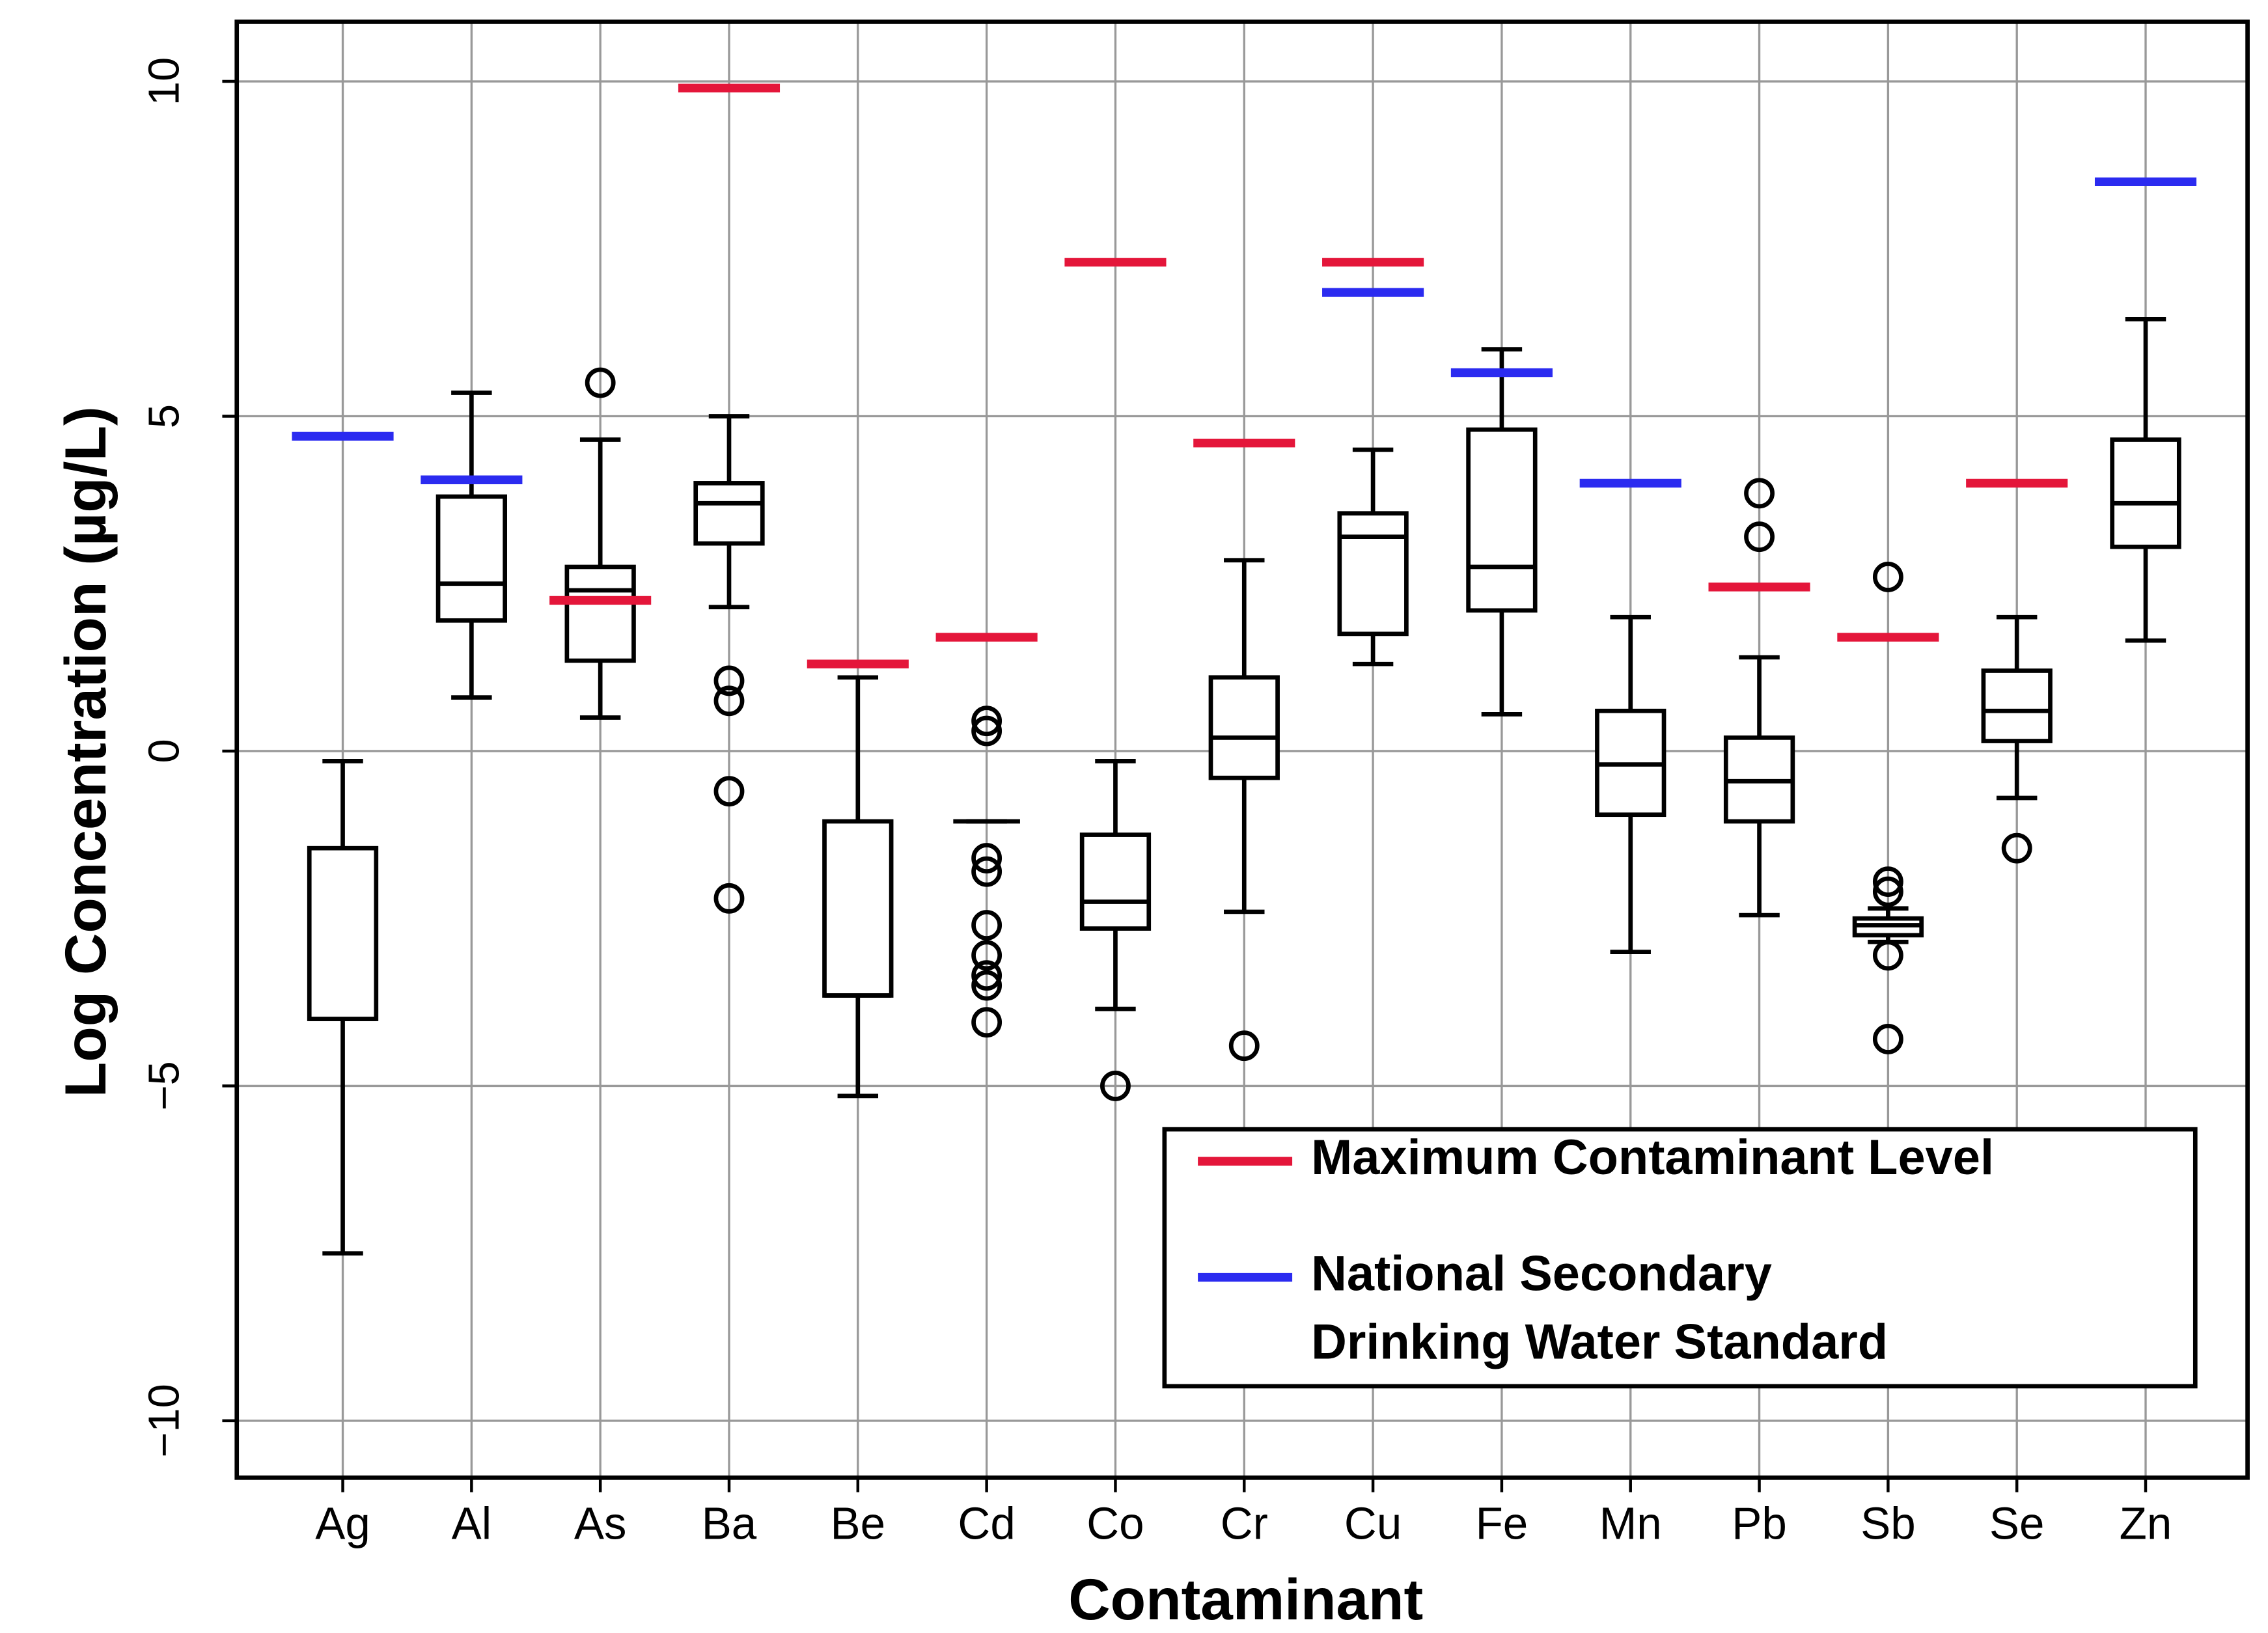 The image size is (2268, 1633). Describe the element at coordinates (858, 1523) in the screenshot. I see `x-tick-label: Be` at that location.